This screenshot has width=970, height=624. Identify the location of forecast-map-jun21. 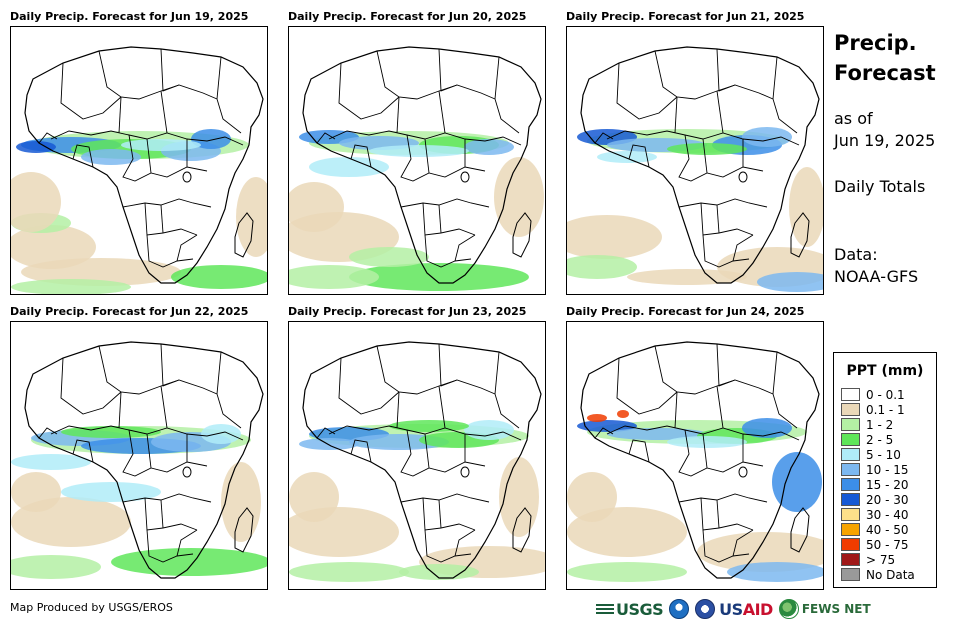
(695, 160).